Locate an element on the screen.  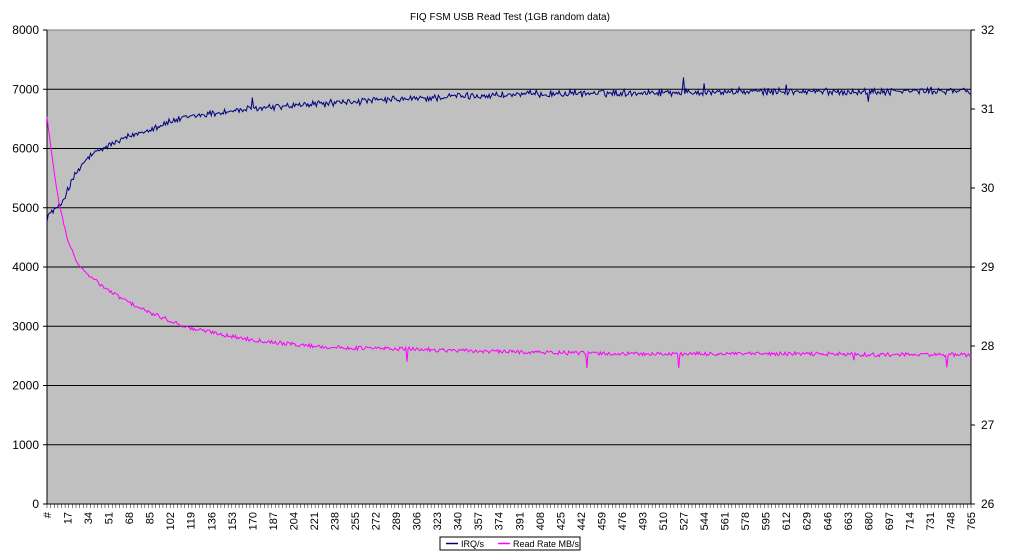
x-tick-label: 459 is located at coordinates (602, 521).